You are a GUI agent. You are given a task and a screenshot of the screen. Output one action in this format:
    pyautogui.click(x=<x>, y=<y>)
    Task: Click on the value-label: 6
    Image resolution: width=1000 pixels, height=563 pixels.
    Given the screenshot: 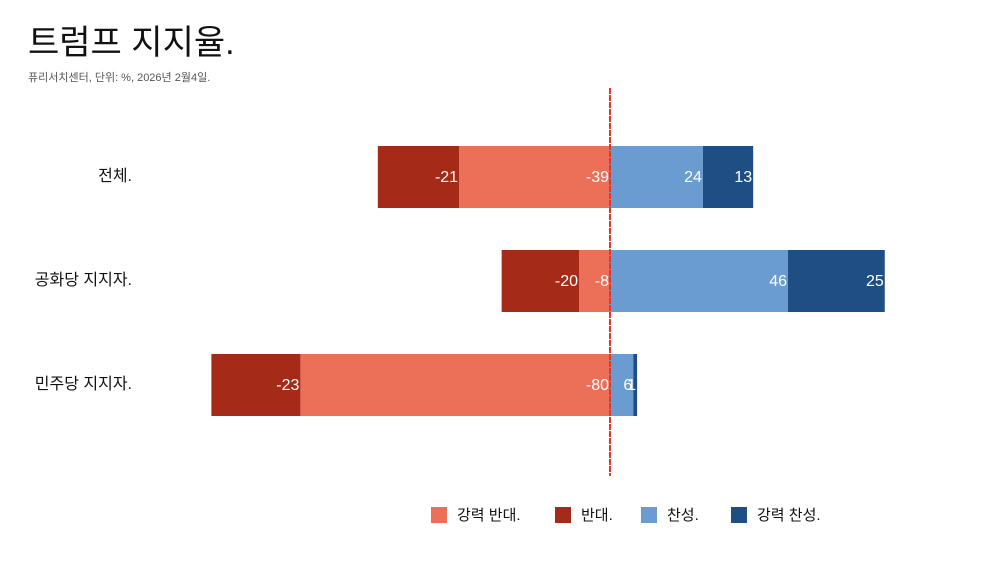 What is the action you would take?
    pyautogui.click(x=627, y=385)
    